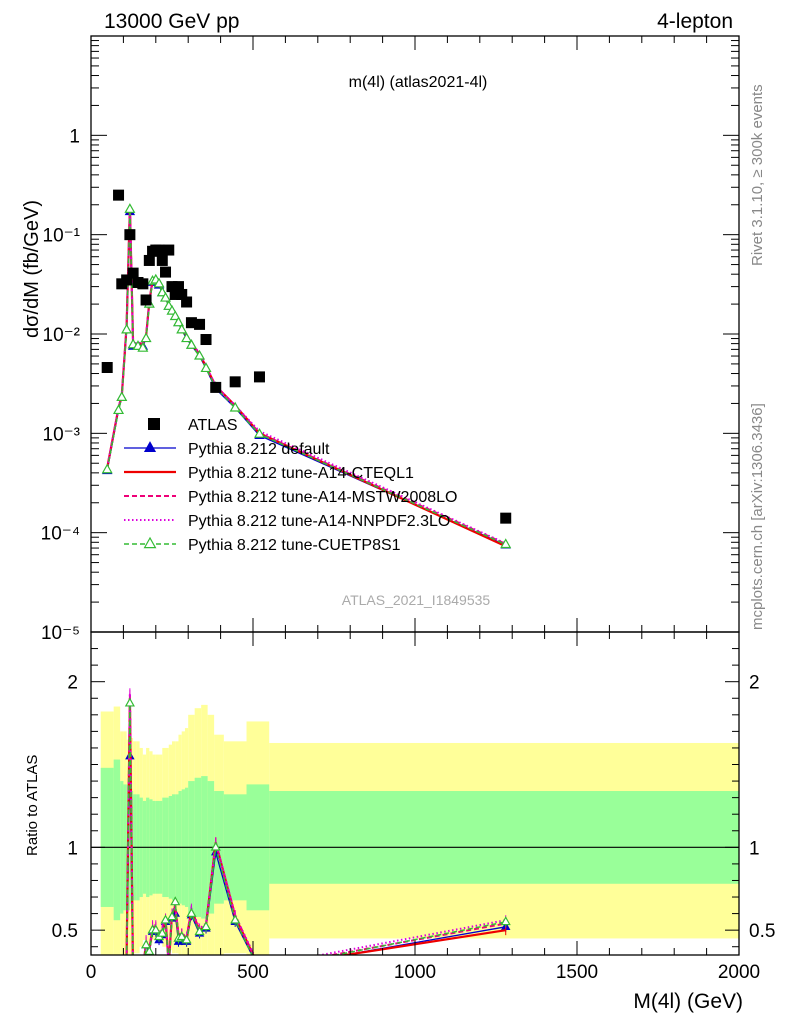 The image size is (786, 1029). Describe the element at coordinates (319, 521) in the screenshot. I see `legend-label: Pythia 8.212 tune-A14-NNPDF2.3LO` at that location.